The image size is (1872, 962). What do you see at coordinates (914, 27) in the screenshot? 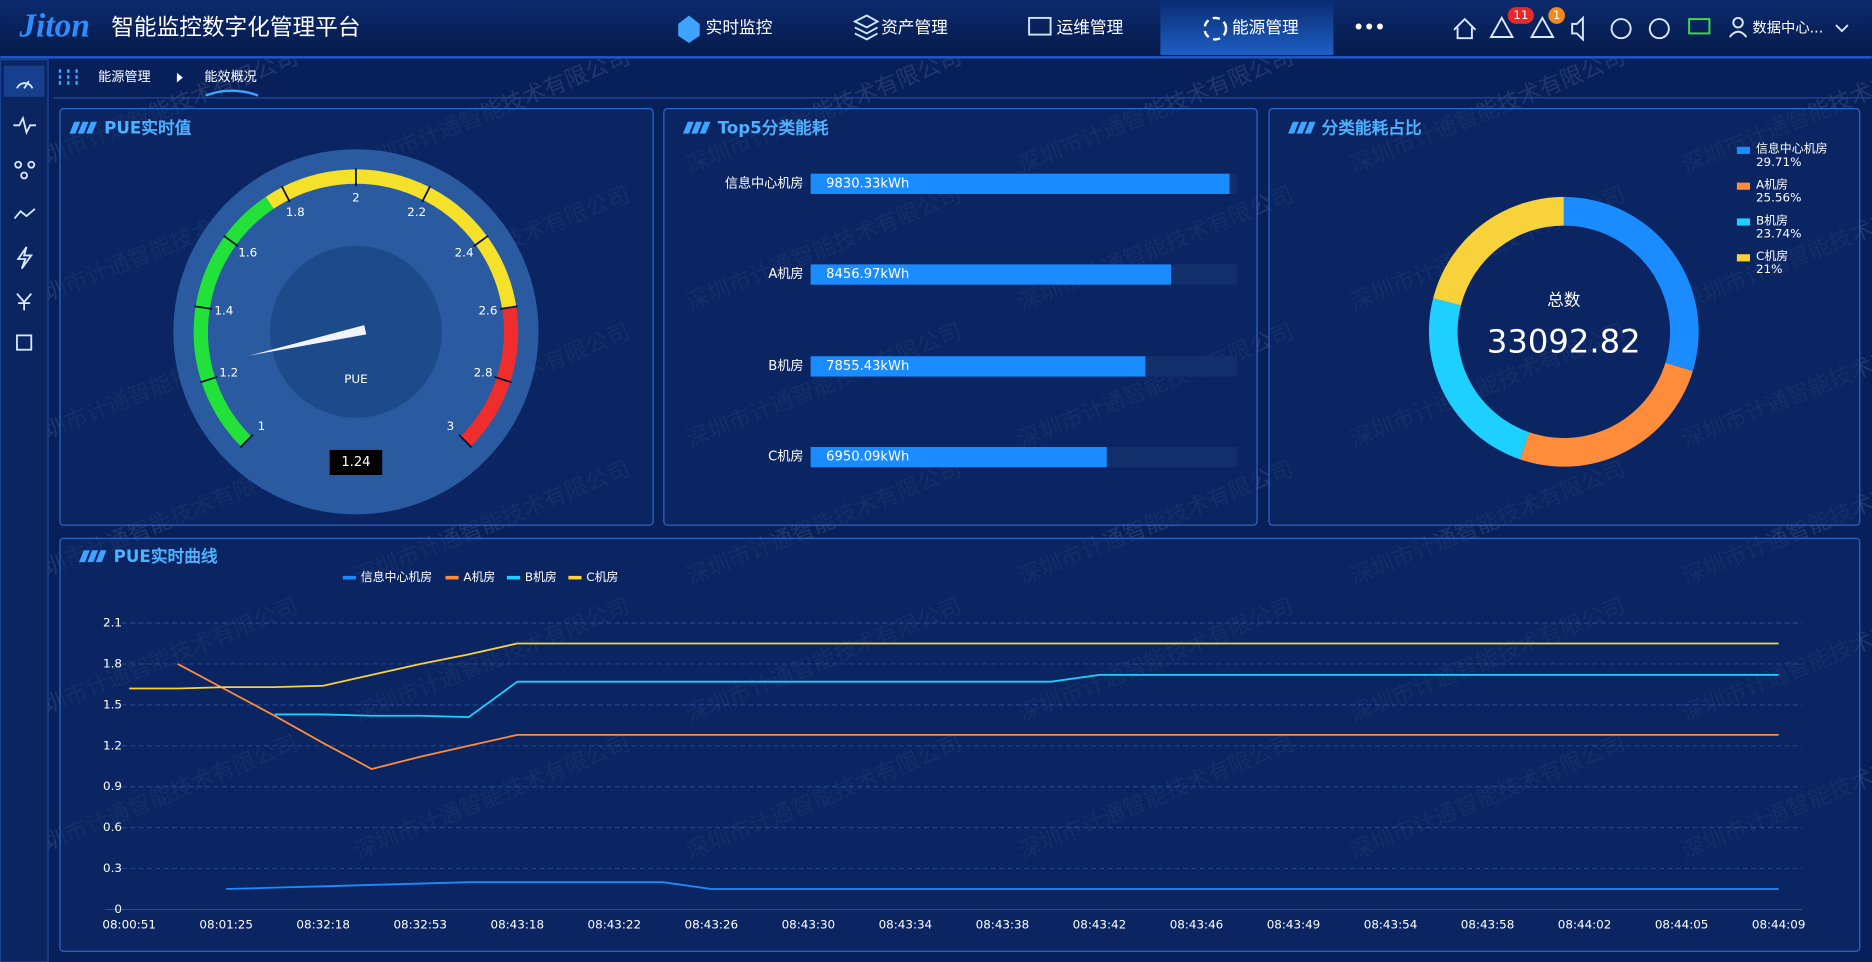
I see `nav-item: 资产管理` at bounding box center [914, 27].